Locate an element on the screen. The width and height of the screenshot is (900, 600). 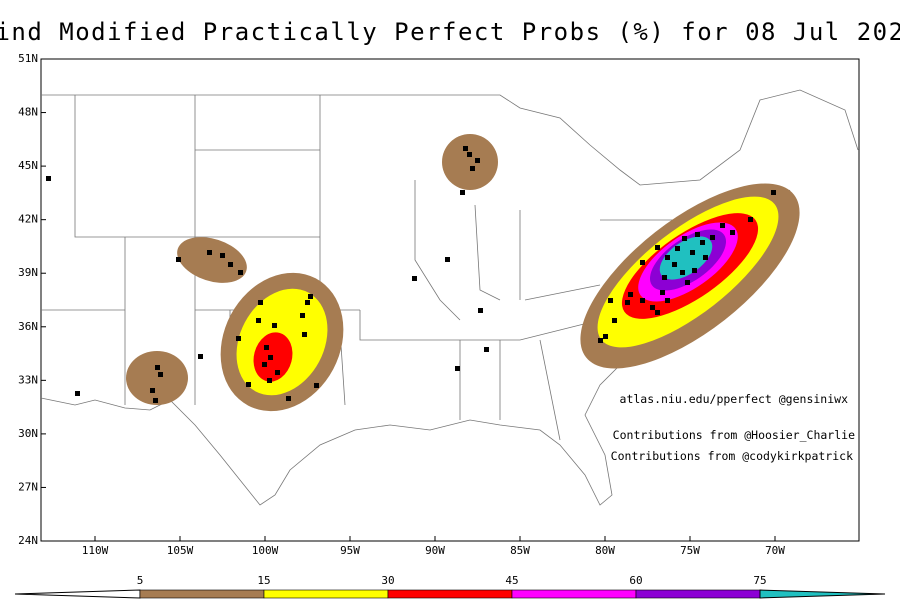
legend-label: 5 is located at coordinates (140, 580).